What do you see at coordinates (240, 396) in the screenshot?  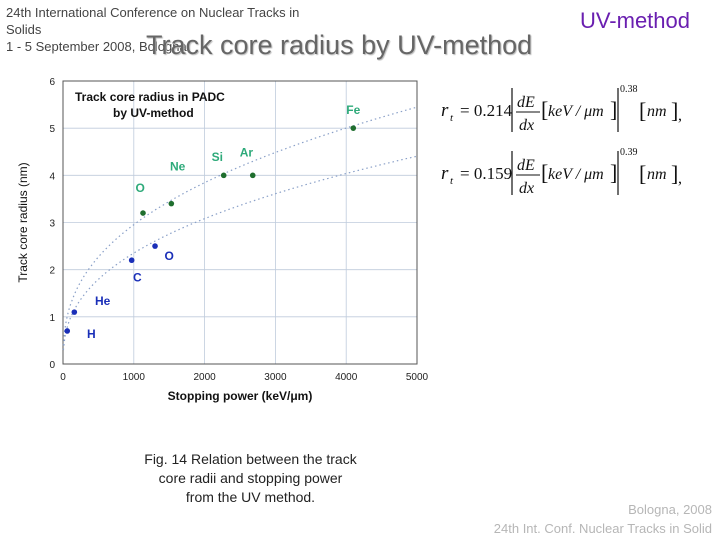 I see `x-axis-label: Stopping power (keV/μm)` at bounding box center [240, 396].